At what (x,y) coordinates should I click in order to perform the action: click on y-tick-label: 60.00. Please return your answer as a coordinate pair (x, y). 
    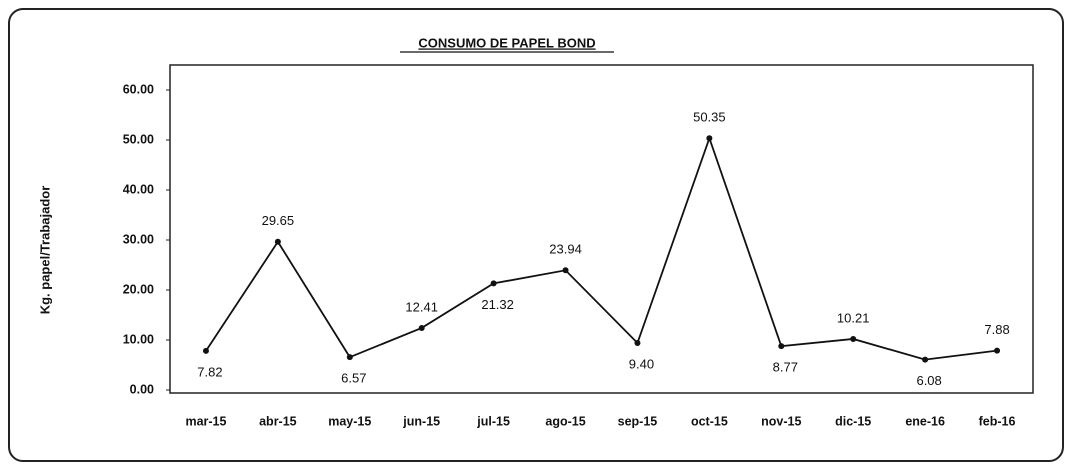
    Looking at the image, I should click on (138, 89).